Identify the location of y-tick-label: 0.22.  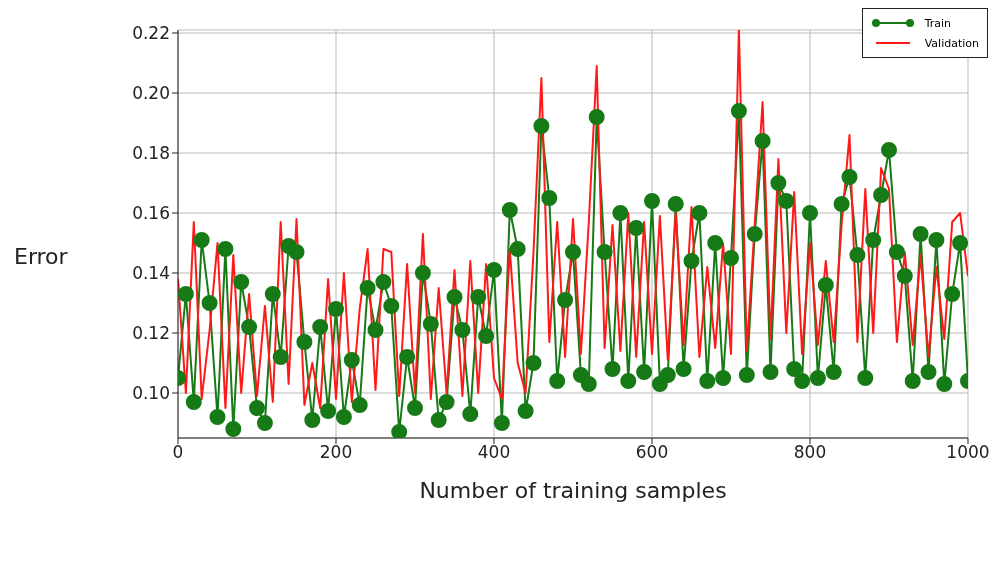
(151, 33).